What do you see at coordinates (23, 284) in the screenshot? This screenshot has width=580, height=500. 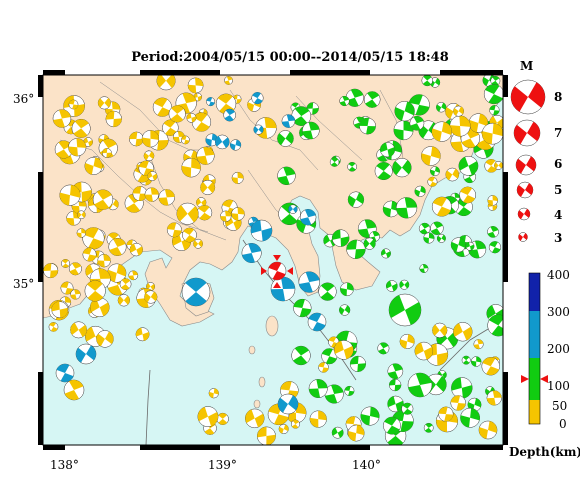 I see `lat-label-35: 35°` at bounding box center [23, 284].